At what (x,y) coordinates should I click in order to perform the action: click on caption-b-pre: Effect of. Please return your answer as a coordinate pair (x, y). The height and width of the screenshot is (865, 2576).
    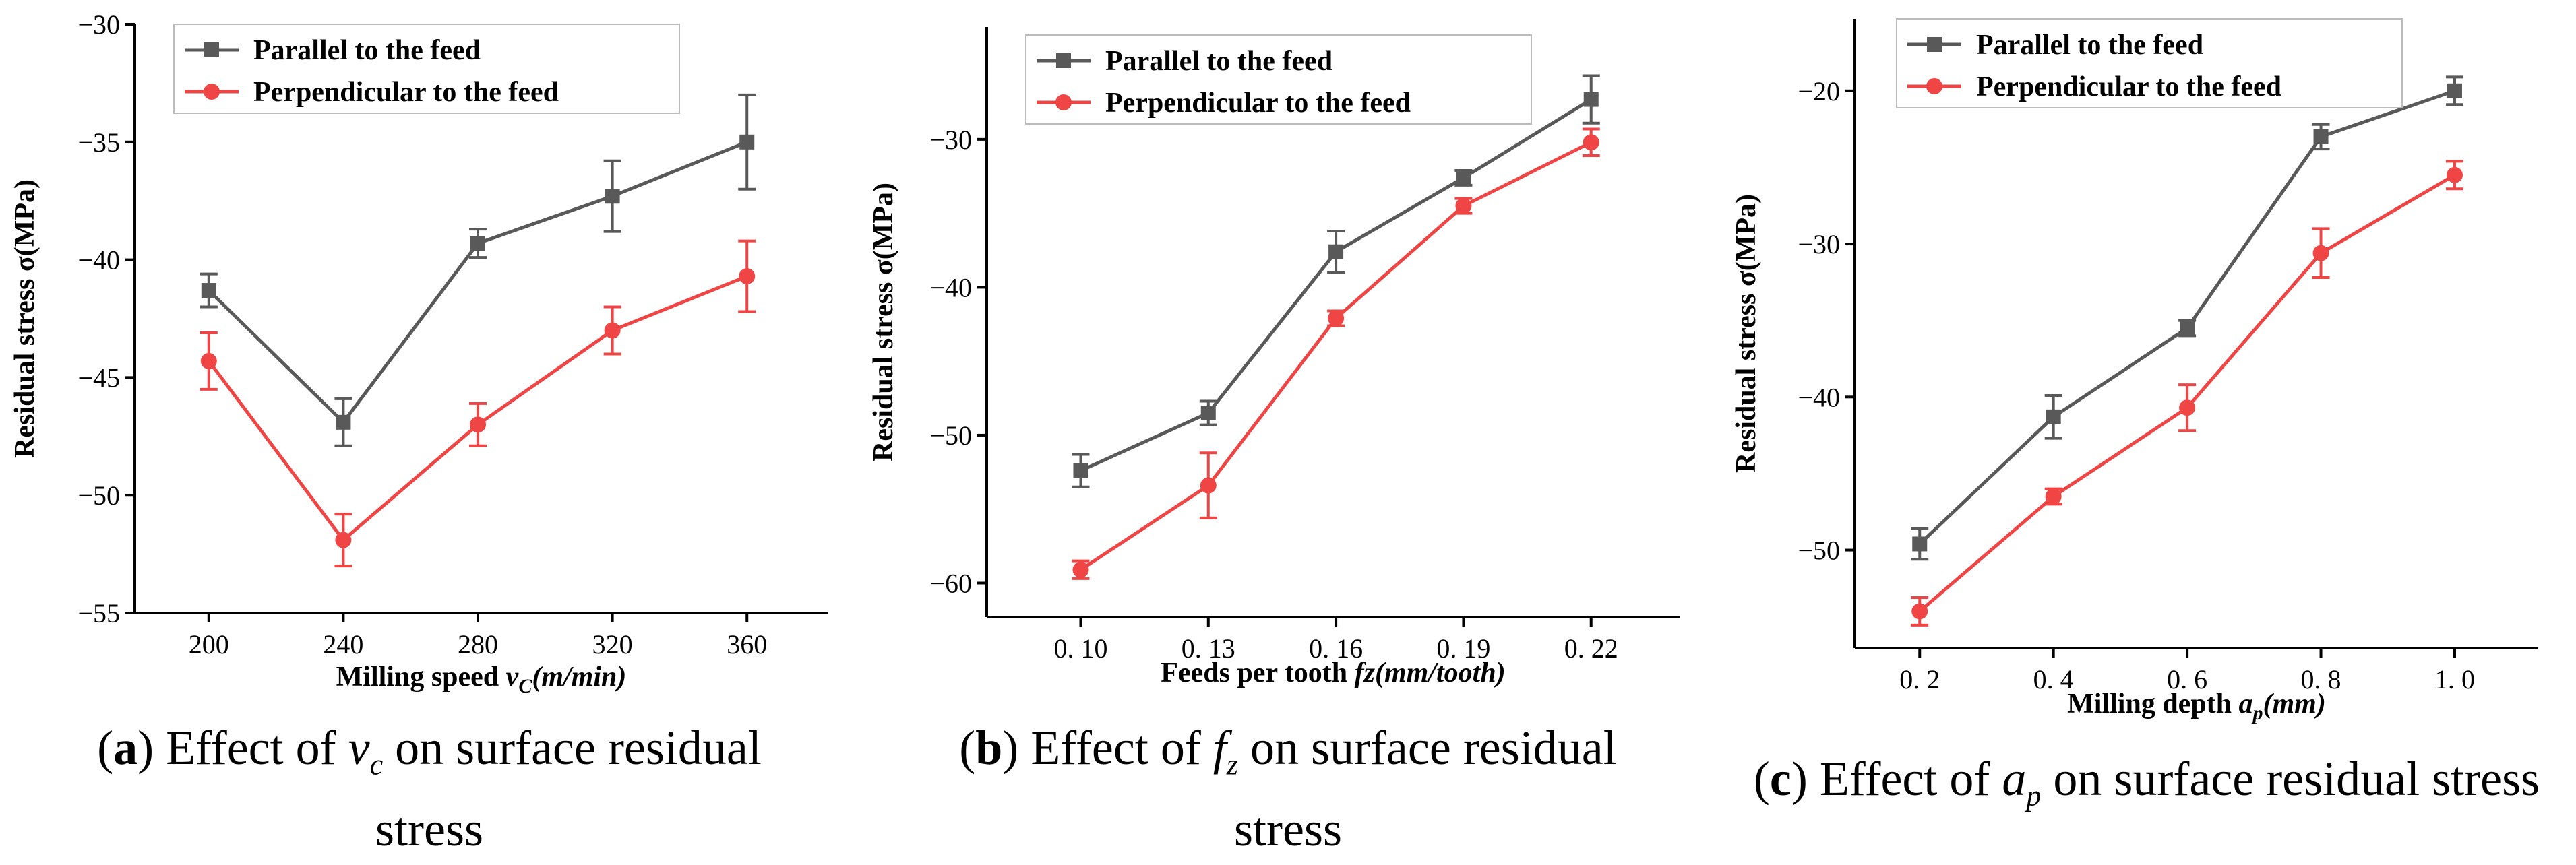
    Looking at the image, I should click on (1122, 748).